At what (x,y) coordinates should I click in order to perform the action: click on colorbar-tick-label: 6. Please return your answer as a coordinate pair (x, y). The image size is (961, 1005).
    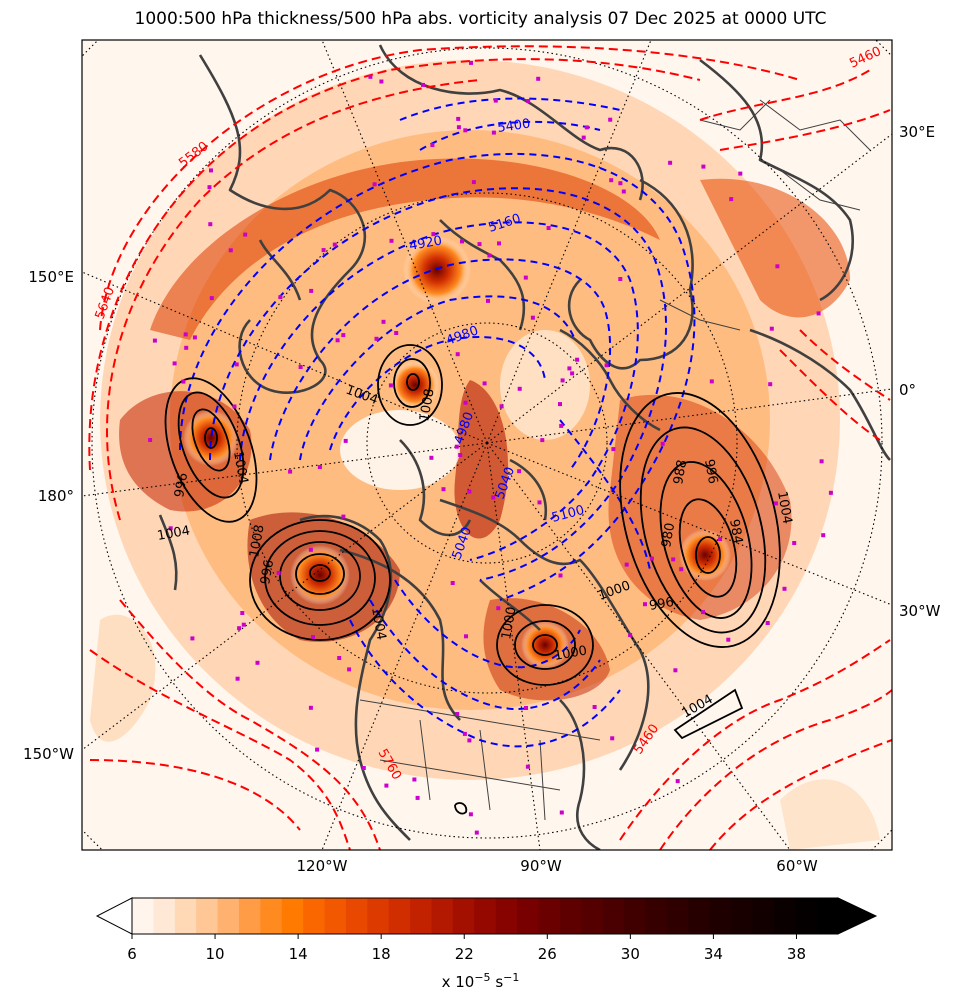
    Looking at the image, I should click on (132, 954).